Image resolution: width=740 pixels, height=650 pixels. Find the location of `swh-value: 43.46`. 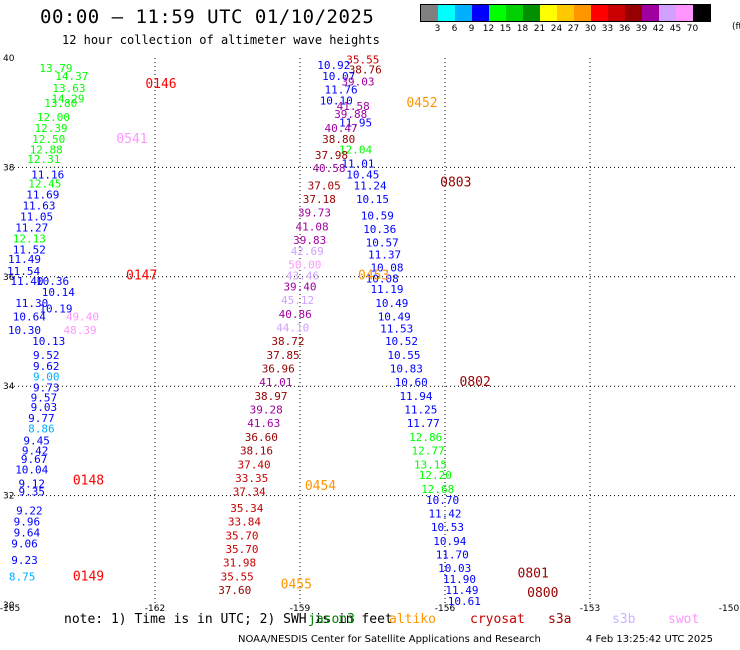

swh-value: 43.46 is located at coordinates (302, 276).